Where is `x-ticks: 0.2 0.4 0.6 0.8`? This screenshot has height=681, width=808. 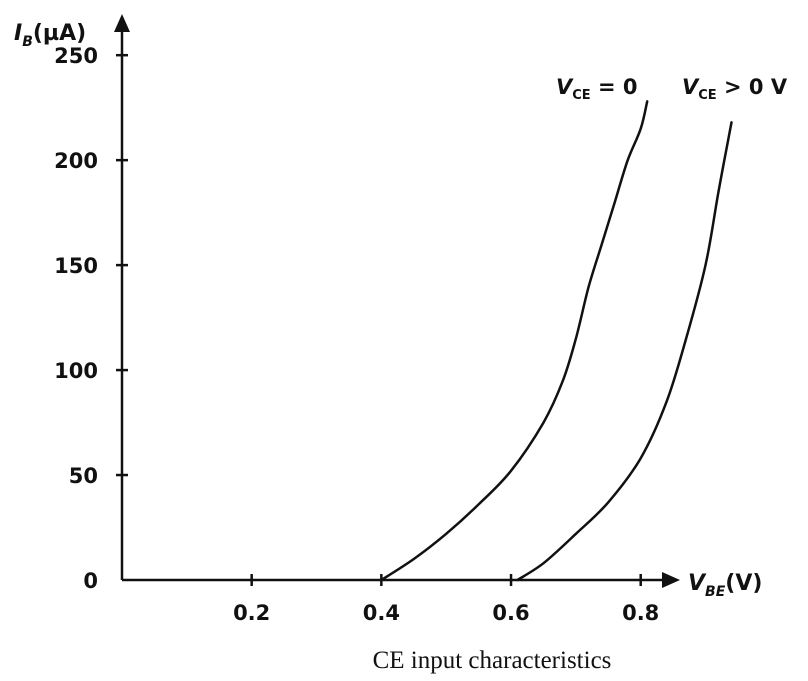
x-ticks: 0.2 0.4 0.6 0.8 is located at coordinates (446, 599).